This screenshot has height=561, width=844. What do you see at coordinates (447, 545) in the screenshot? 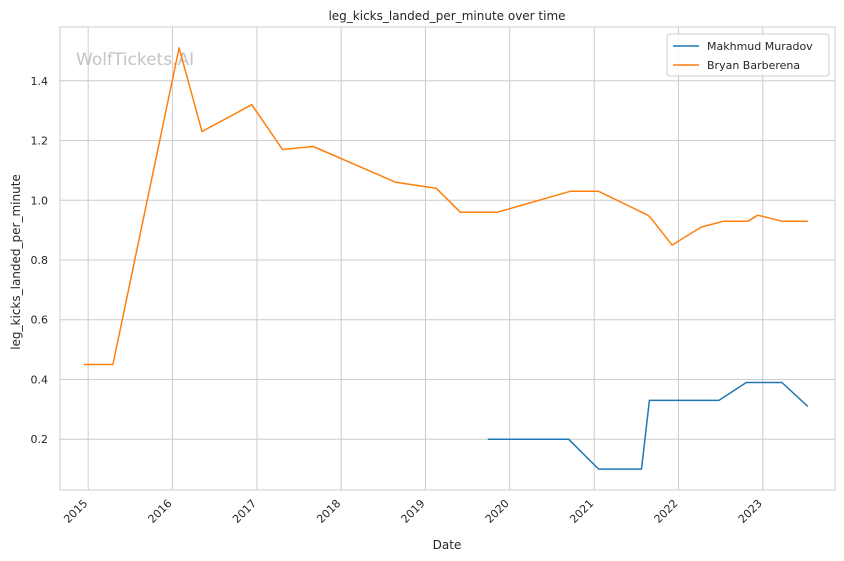
I see `x-axis-label: Date` at bounding box center [447, 545].